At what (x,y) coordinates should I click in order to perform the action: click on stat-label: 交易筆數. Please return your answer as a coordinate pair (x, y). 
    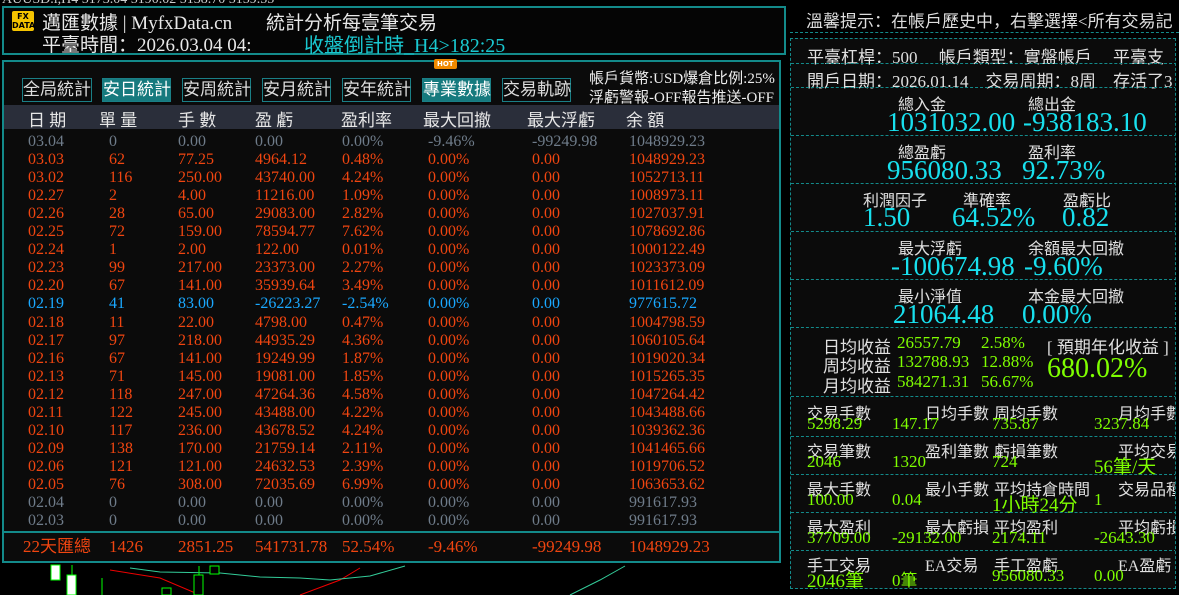
    Looking at the image, I should click on (839, 452).